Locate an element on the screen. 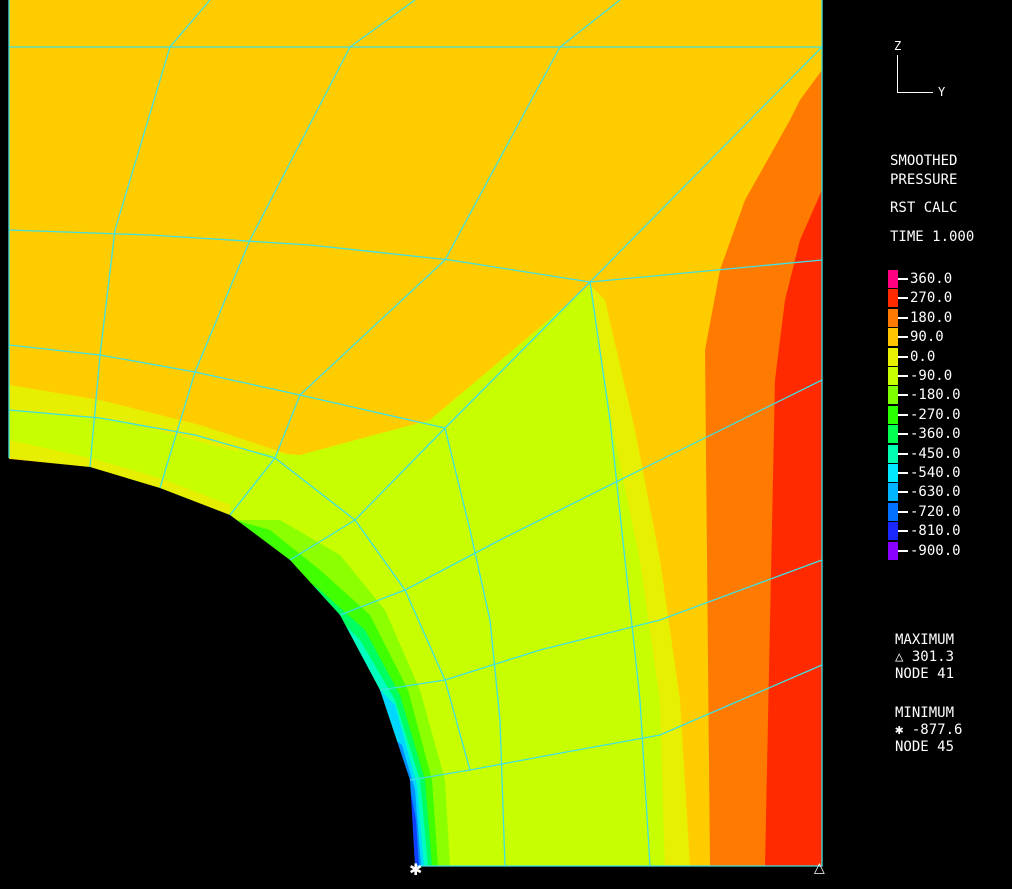  mesh-line-h2 is located at coordinates (299, 256).